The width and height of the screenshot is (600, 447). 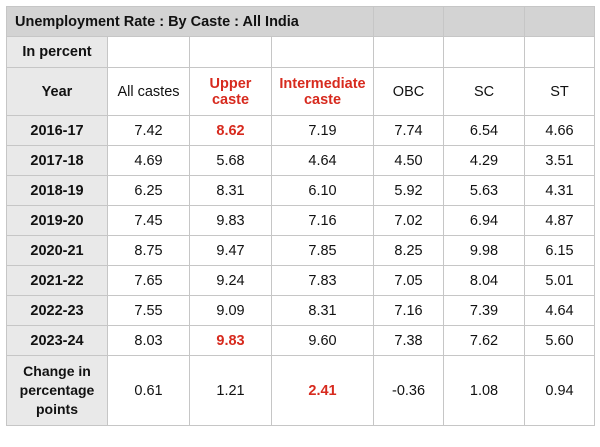 I want to click on data-label: 4.29, so click(x=484, y=160).